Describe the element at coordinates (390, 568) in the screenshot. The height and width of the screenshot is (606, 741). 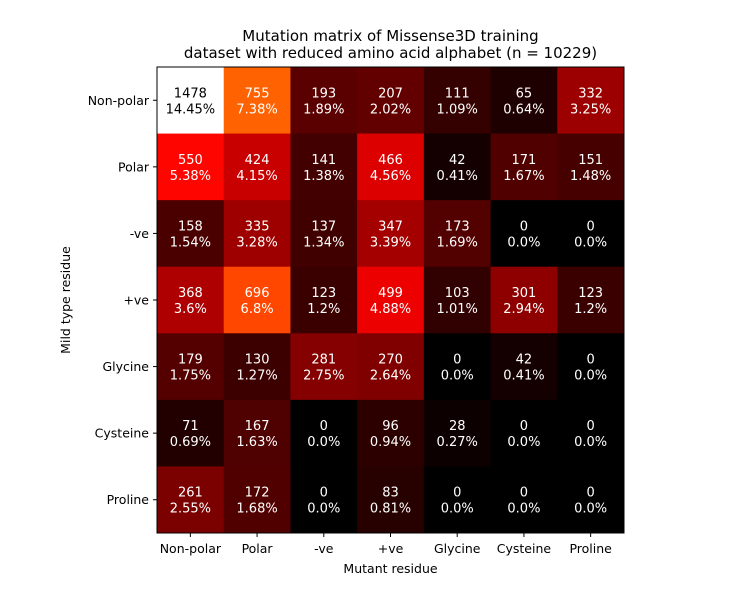
I see `x-axis-label: Mutant residue` at that location.